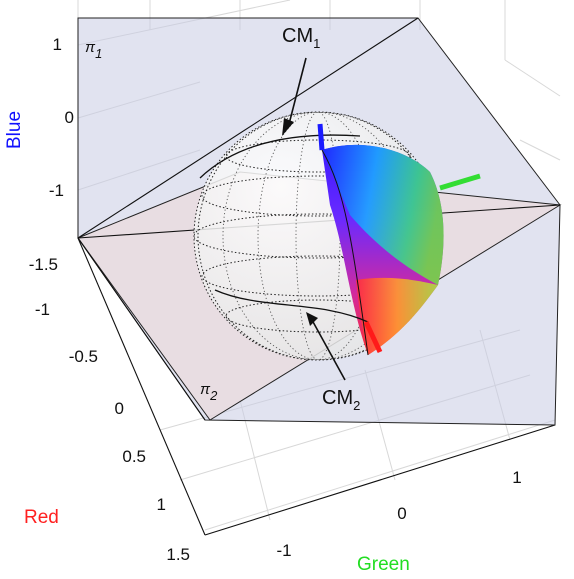 This screenshot has height=579, width=574. I want to click on red-tick: 0.5, so click(134, 456).